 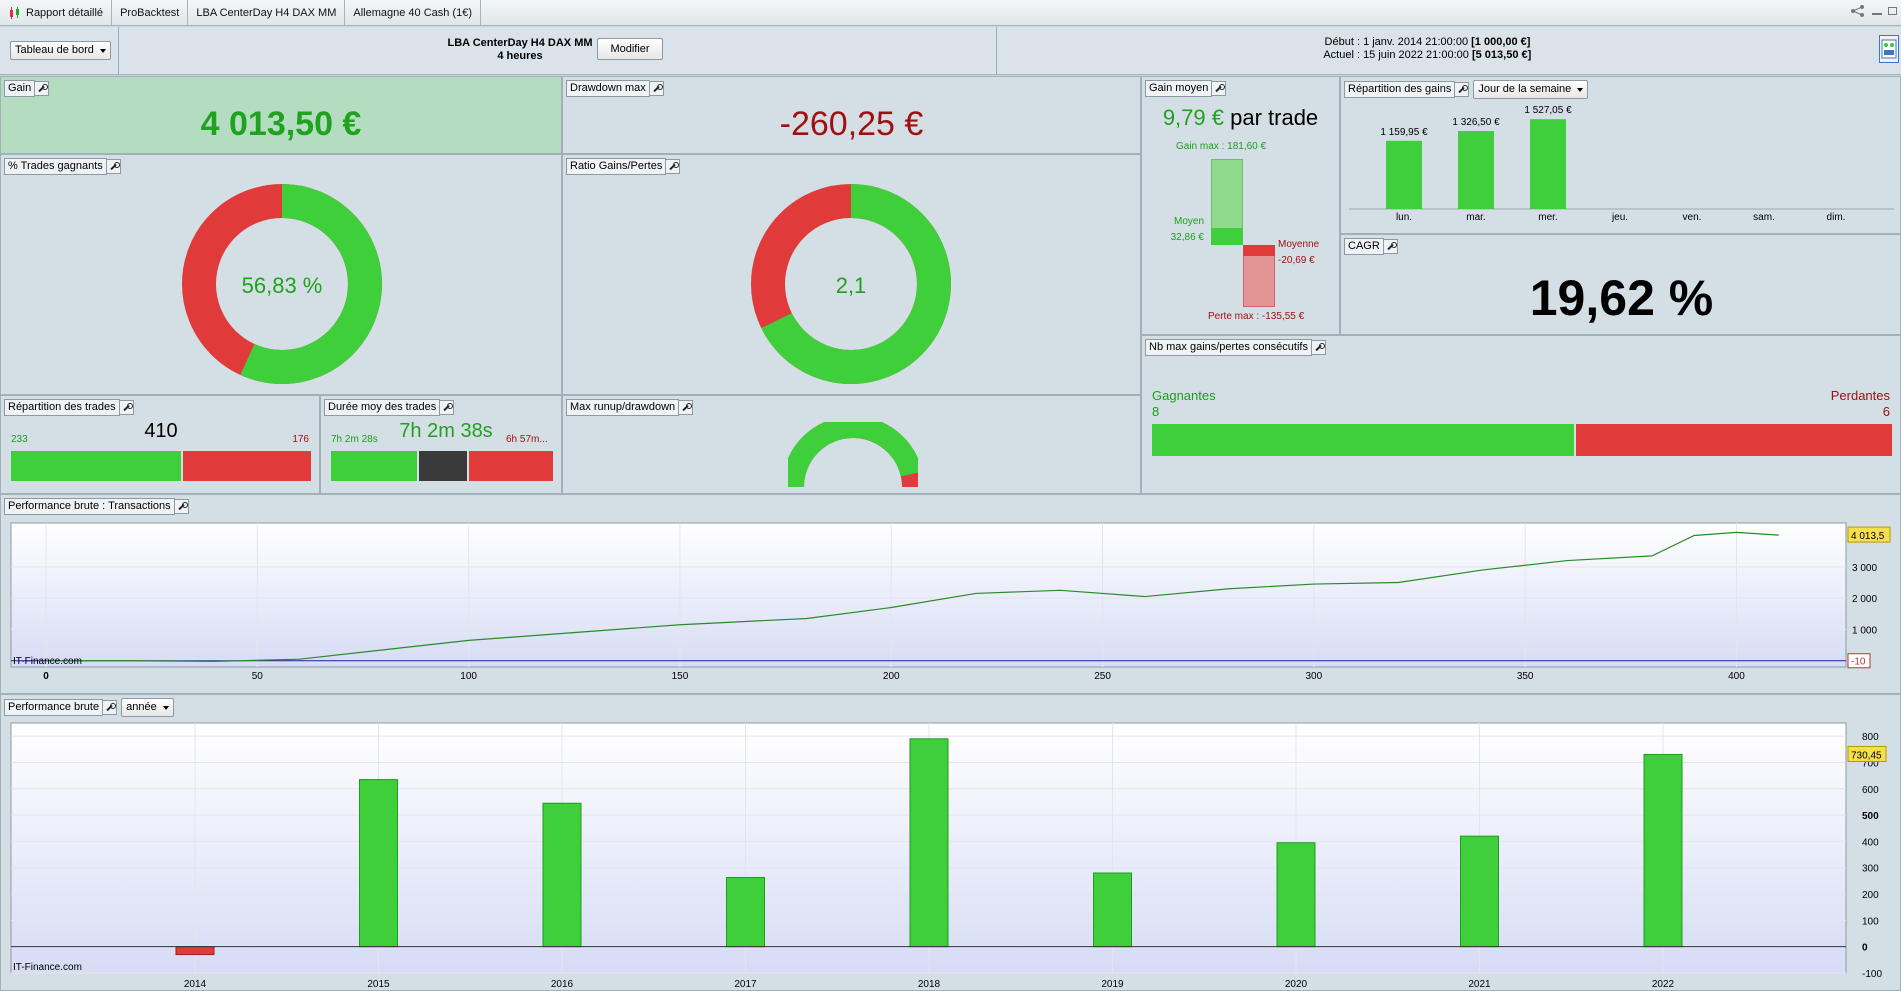 I want to click on duration-loss-segment, so click(x=511, y=466).